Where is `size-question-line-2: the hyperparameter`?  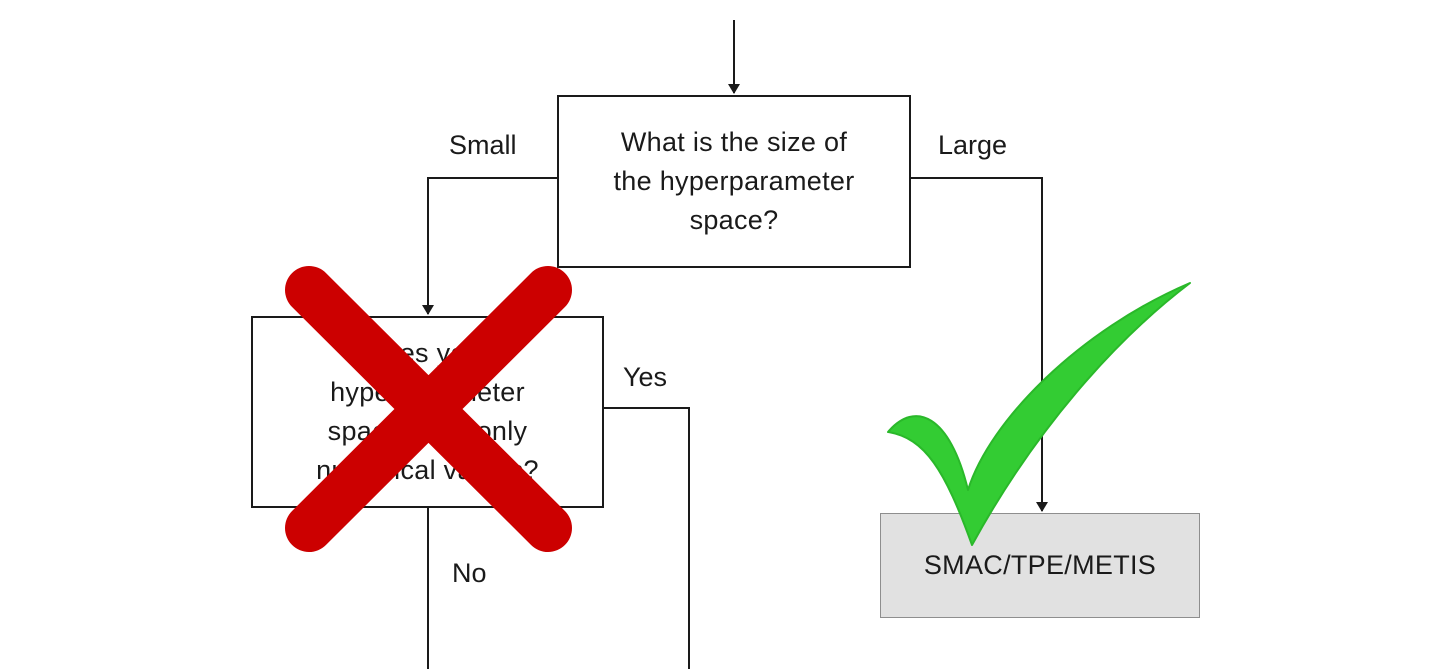 size-question-line-2: the hyperparameter is located at coordinates (734, 181).